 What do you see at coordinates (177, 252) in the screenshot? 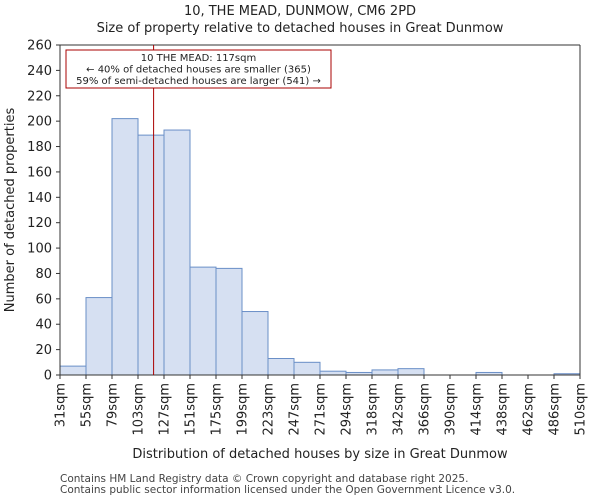
I see `bar-127sqm` at bounding box center [177, 252].